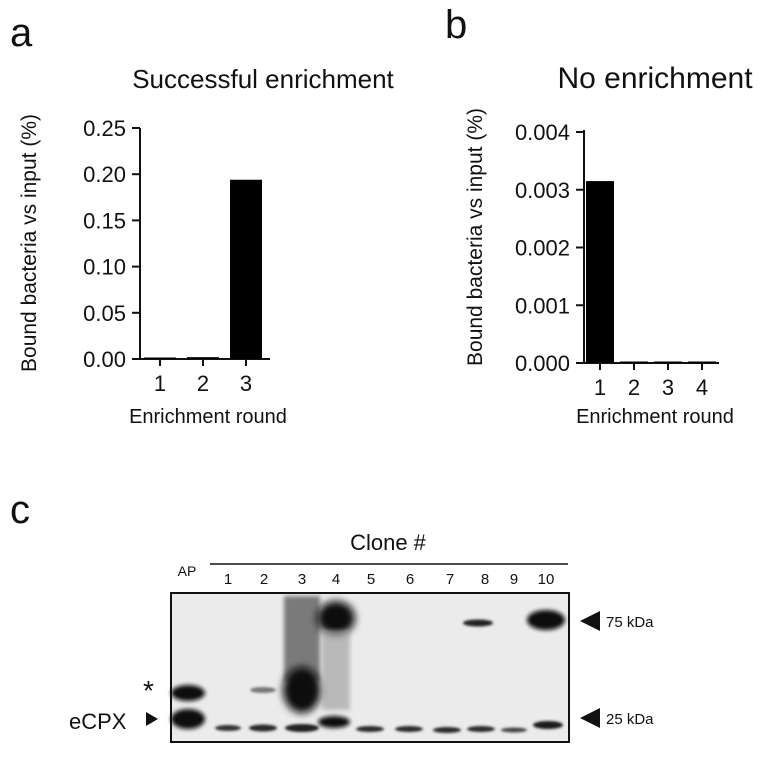 The height and width of the screenshot is (761, 777). I want to click on y-tick-label: 0.10, so click(104, 267).